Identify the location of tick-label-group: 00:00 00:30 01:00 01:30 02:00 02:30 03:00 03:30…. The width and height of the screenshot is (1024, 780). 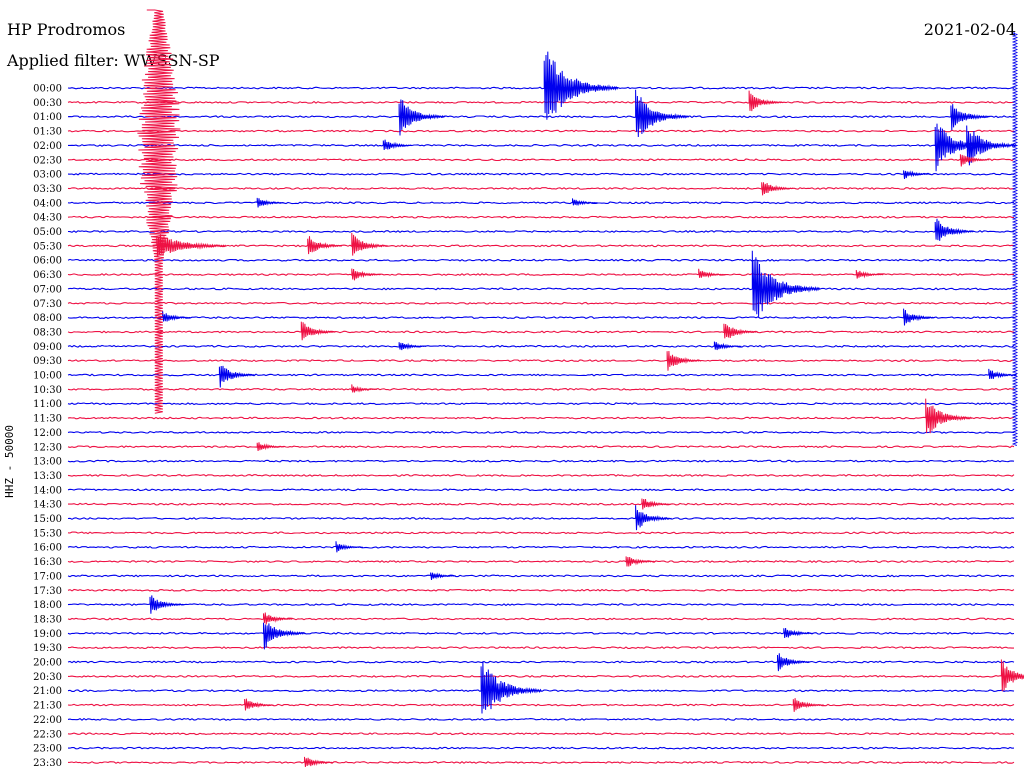
(47, 426).